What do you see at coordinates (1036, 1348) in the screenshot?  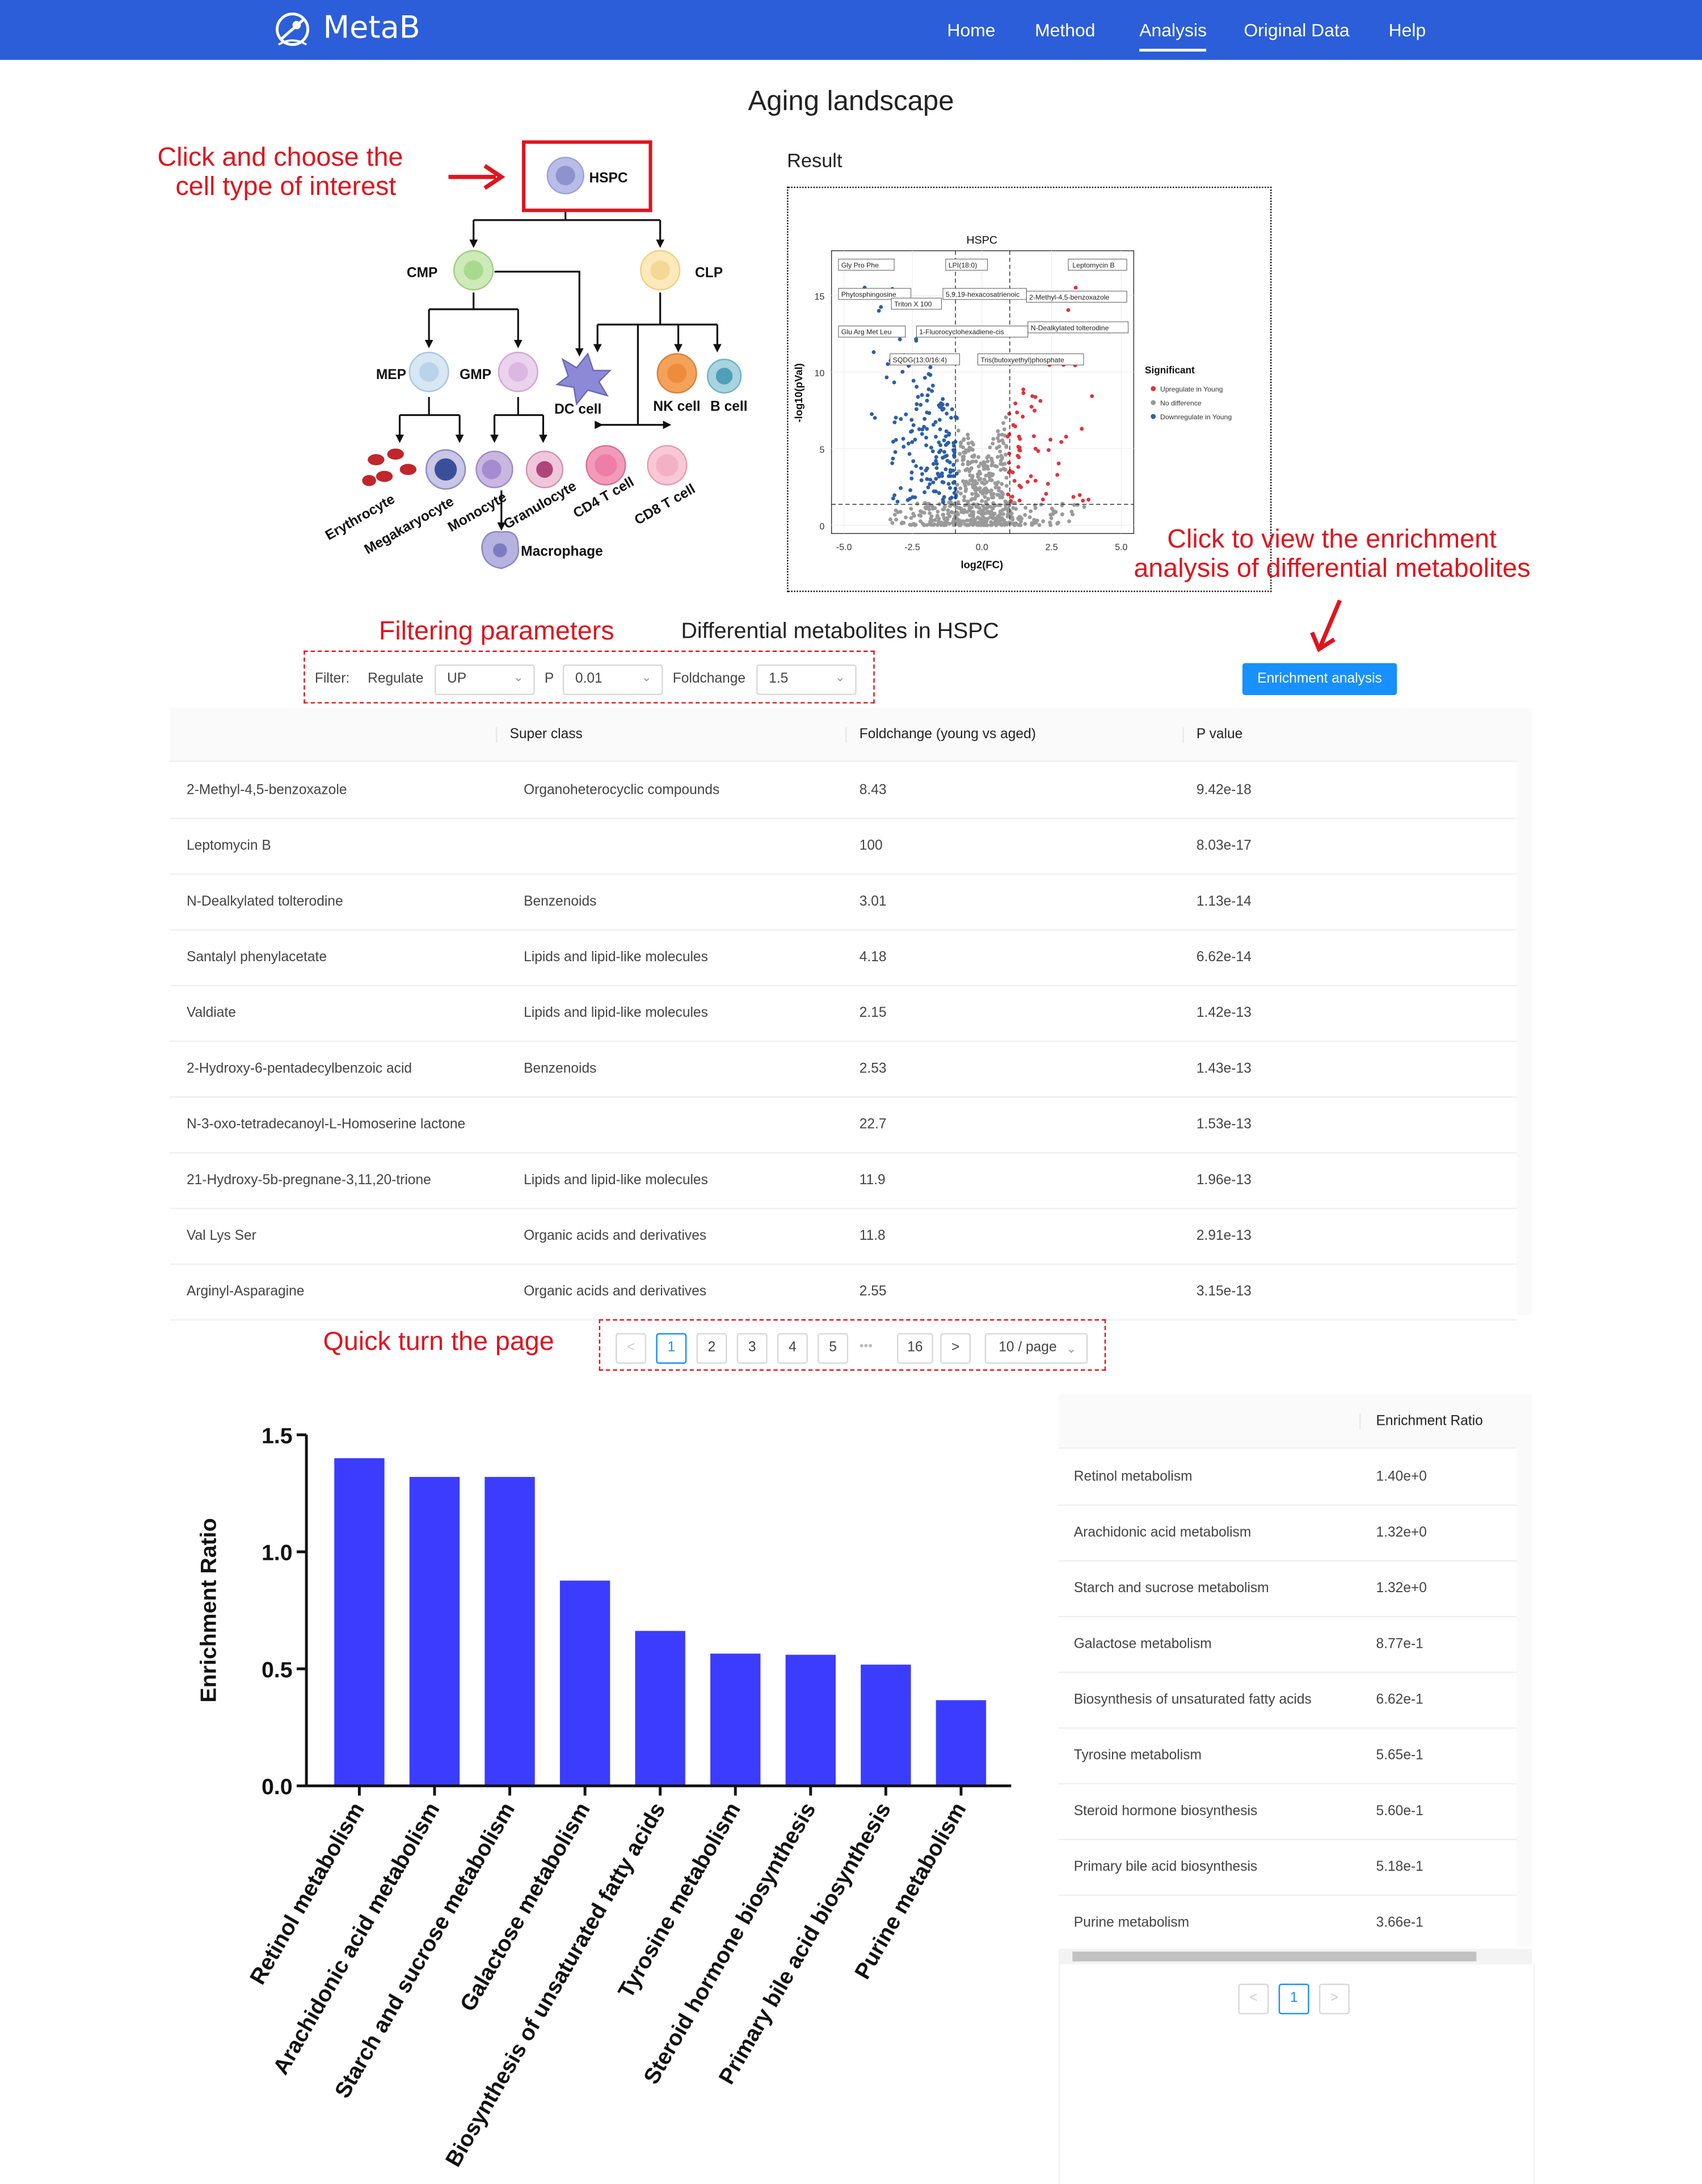 I see `page-size-select: 10 / page ⌄` at bounding box center [1036, 1348].